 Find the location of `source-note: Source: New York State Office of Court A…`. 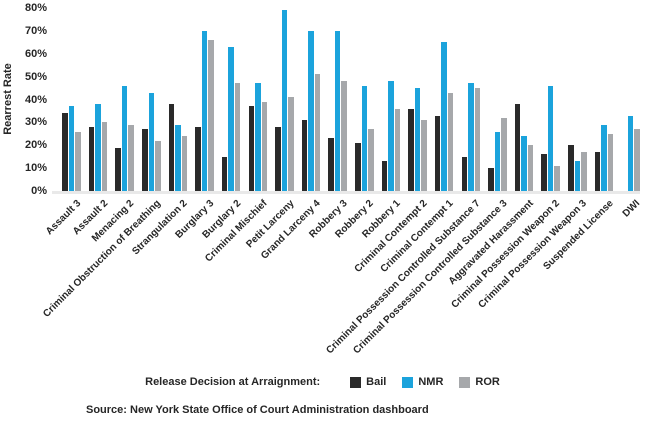

source-note: Source: New York State Office of Court A… is located at coordinates (257, 410).